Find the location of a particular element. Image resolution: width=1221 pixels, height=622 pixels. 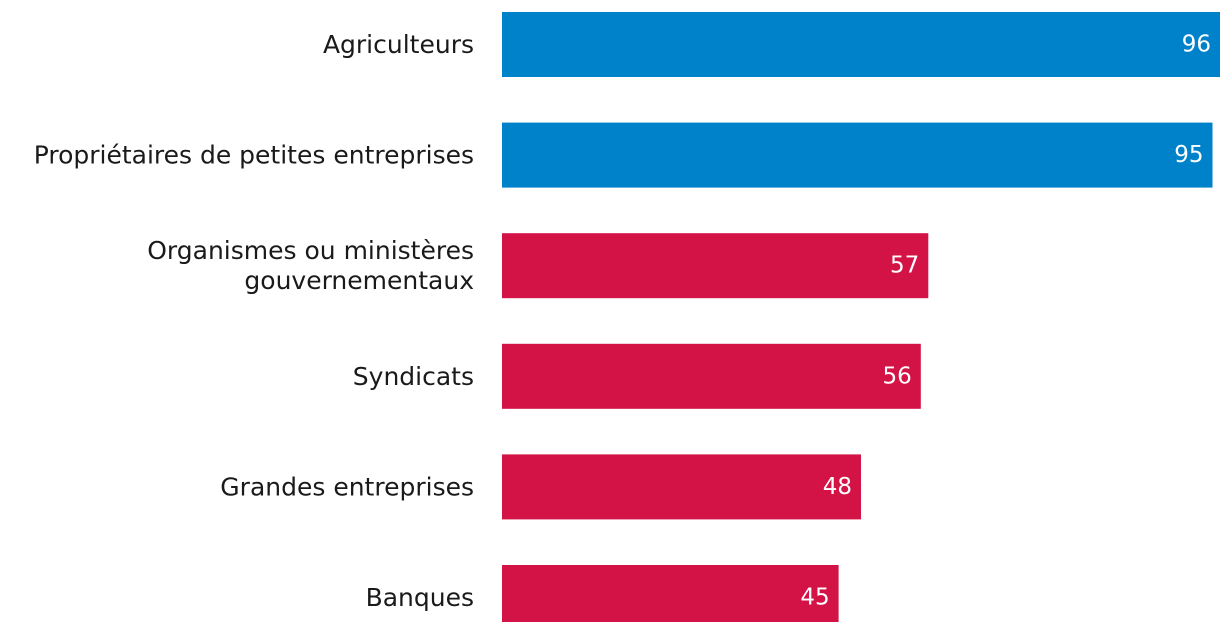

value-label-2: 57 is located at coordinates (904, 266).